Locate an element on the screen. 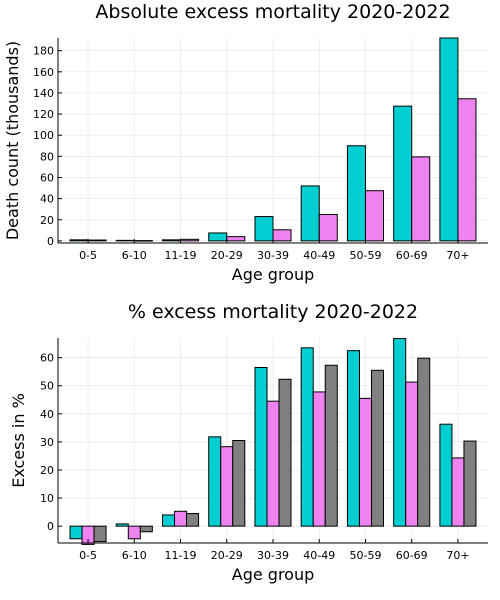 The width and height of the screenshot is (500, 600). chart-title: Absolute excess mortality 2020-2022 is located at coordinates (272, 12).